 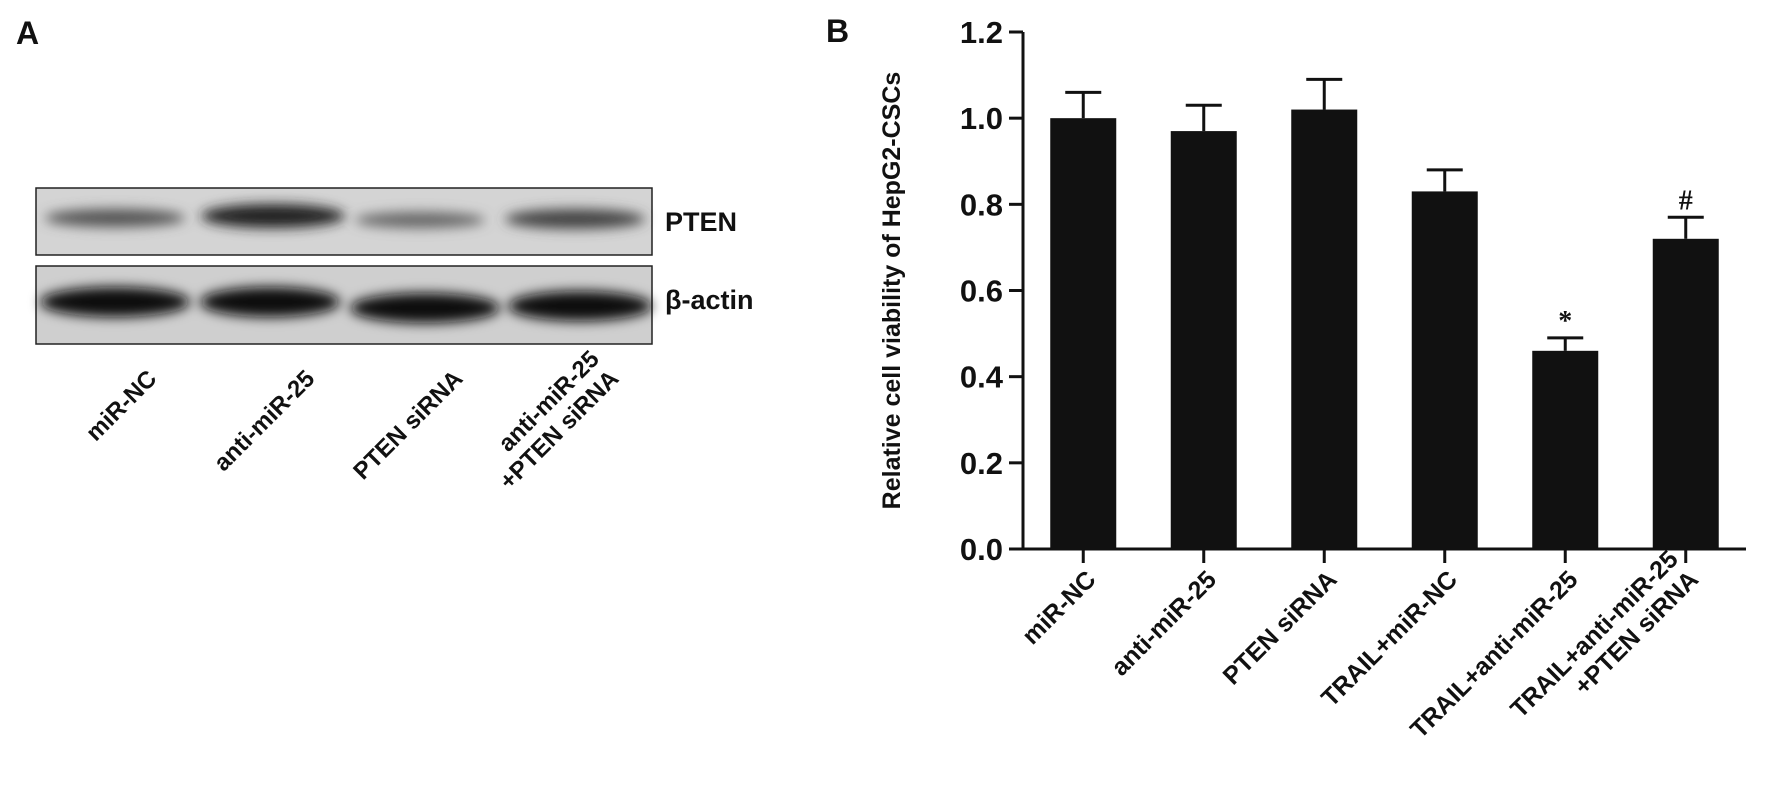 What do you see at coordinates (701, 222) in the screenshot?
I see `band-label: PTEN` at bounding box center [701, 222].